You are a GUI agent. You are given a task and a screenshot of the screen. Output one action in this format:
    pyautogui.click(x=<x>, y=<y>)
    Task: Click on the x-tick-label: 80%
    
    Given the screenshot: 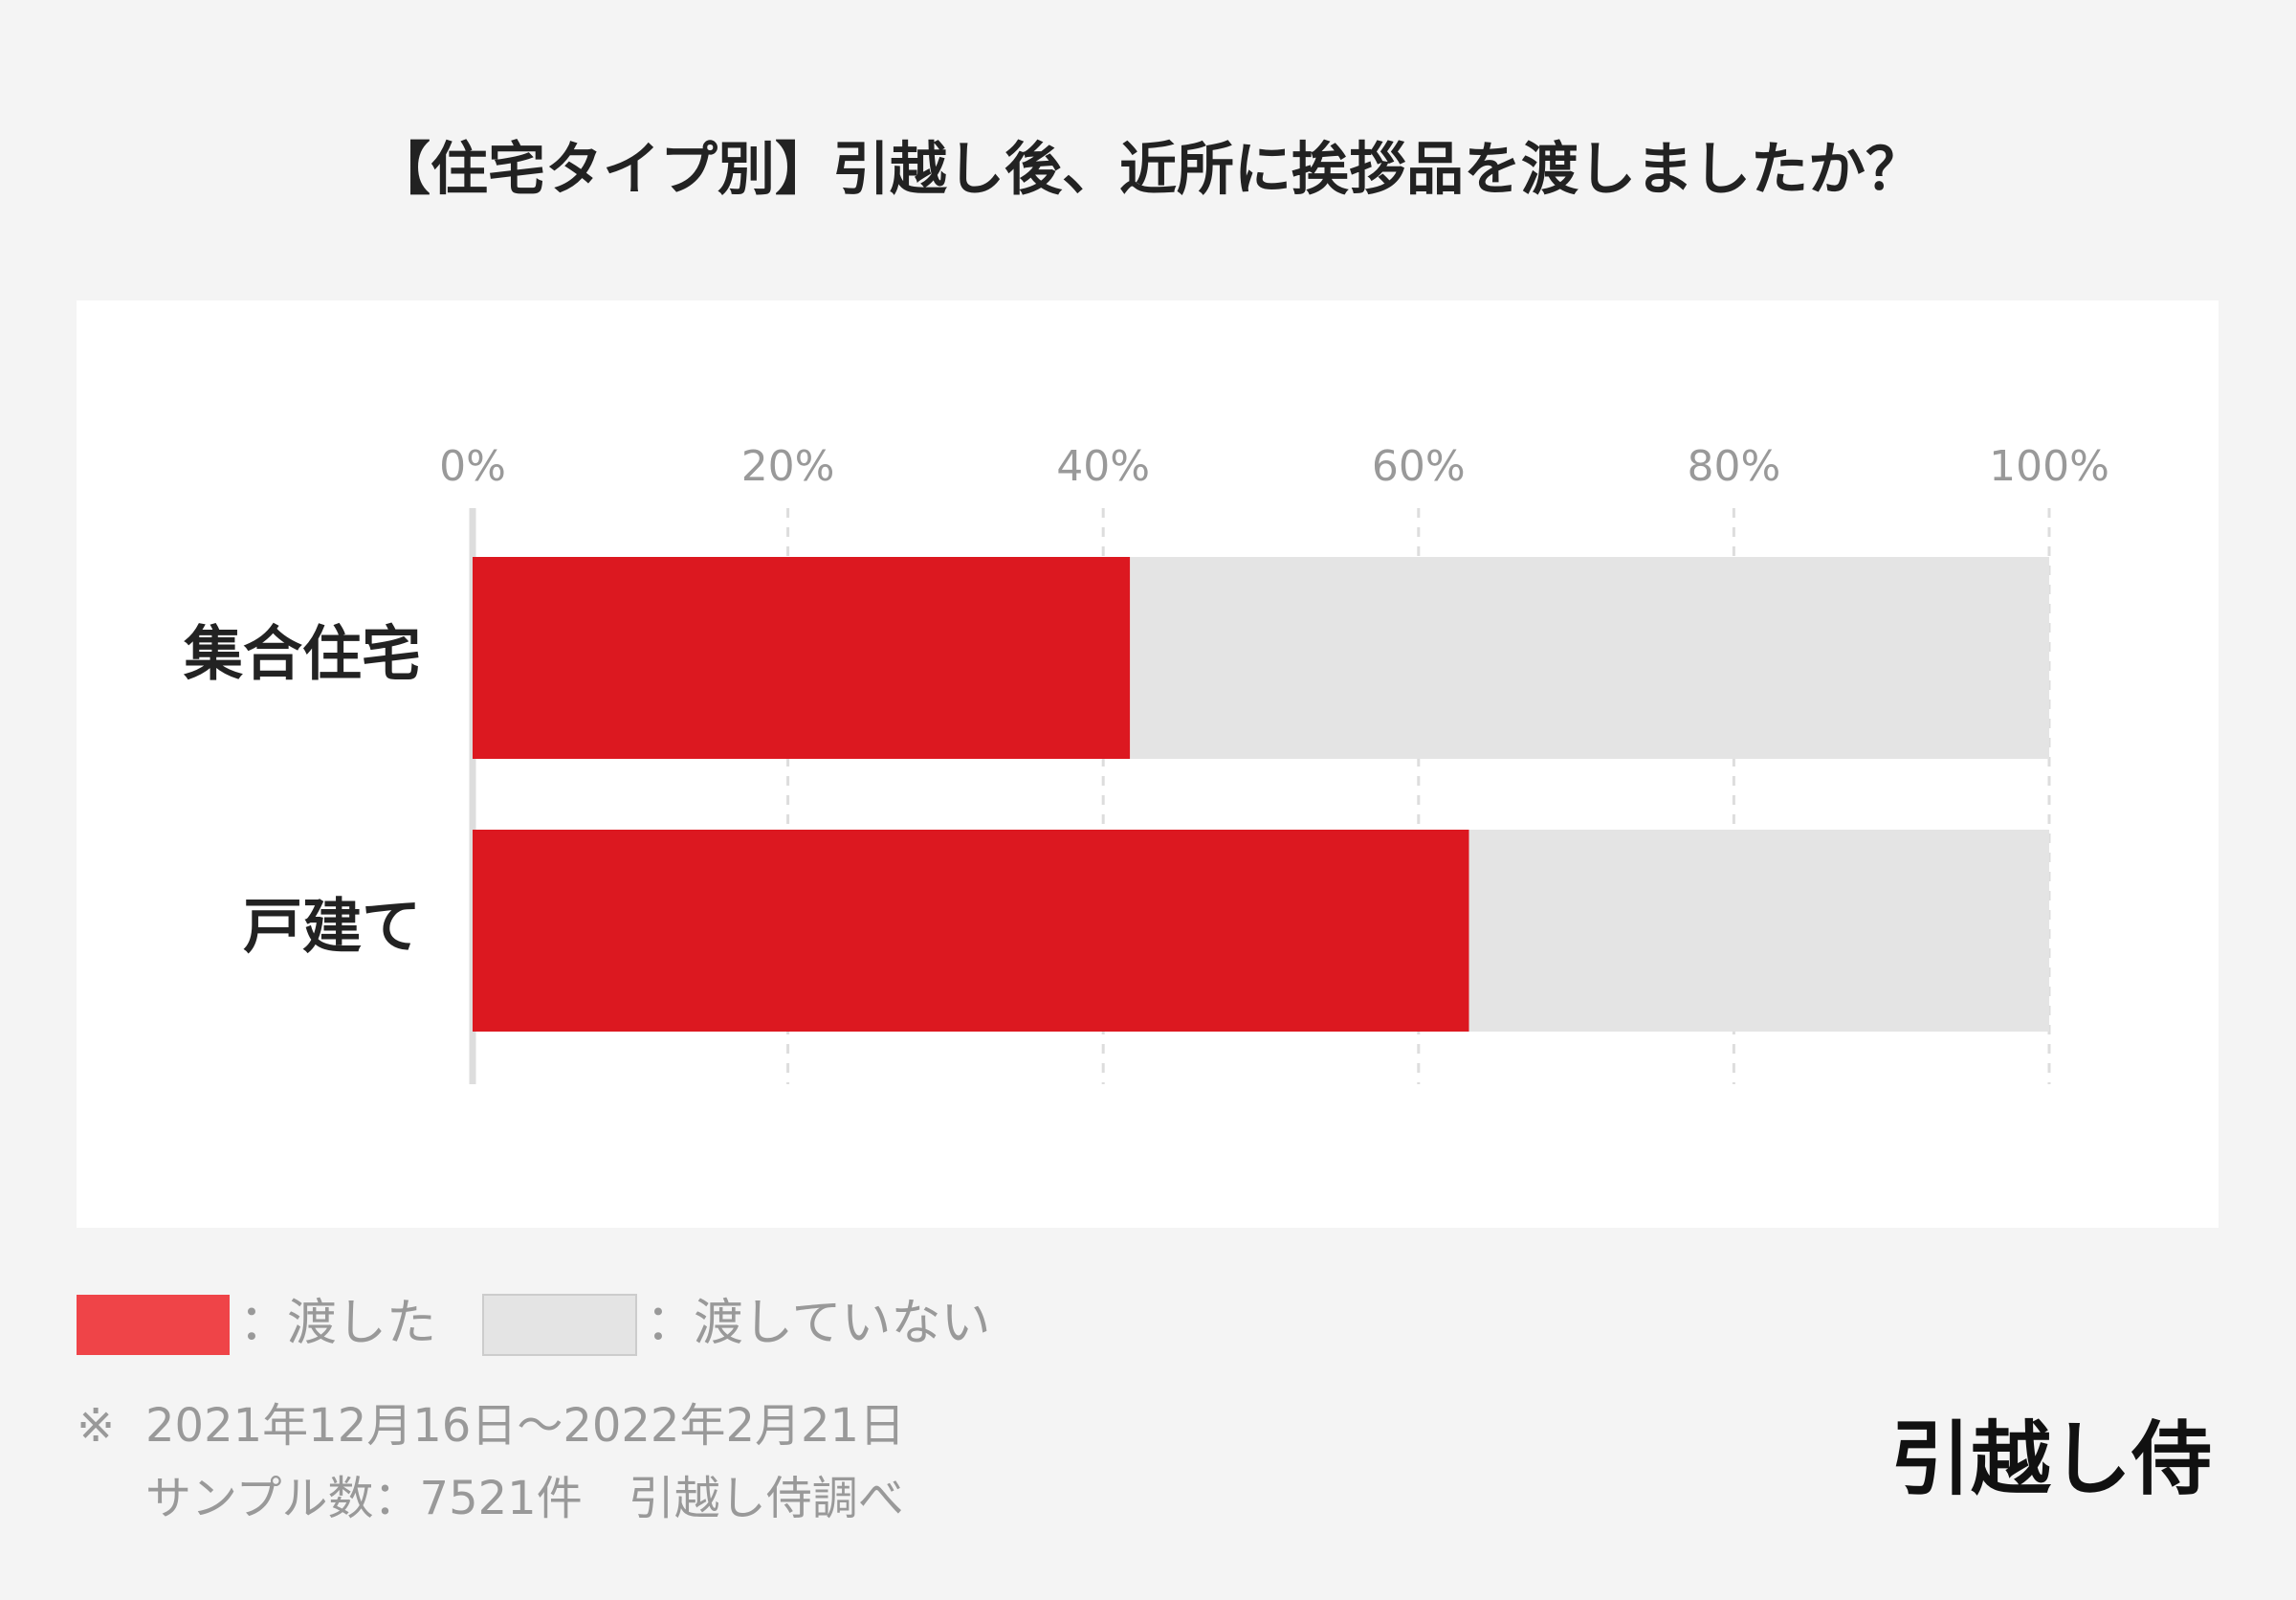 What is the action you would take?
    pyautogui.click(x=1735, y=466)
    